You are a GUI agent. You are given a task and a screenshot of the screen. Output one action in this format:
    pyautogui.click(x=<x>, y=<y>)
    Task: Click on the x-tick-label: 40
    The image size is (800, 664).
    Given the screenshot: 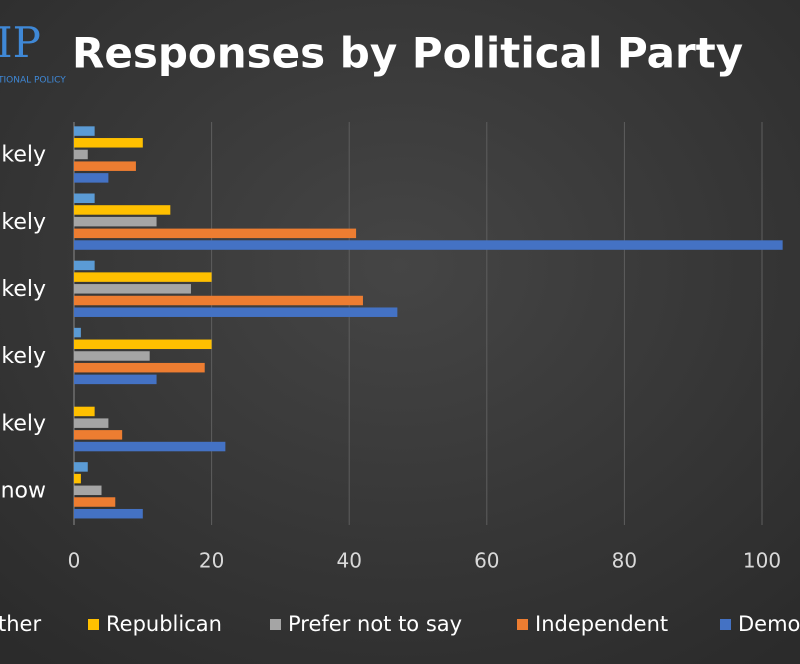 What is the action you would take?
    pyautogui.click(x=348, y=561)
    